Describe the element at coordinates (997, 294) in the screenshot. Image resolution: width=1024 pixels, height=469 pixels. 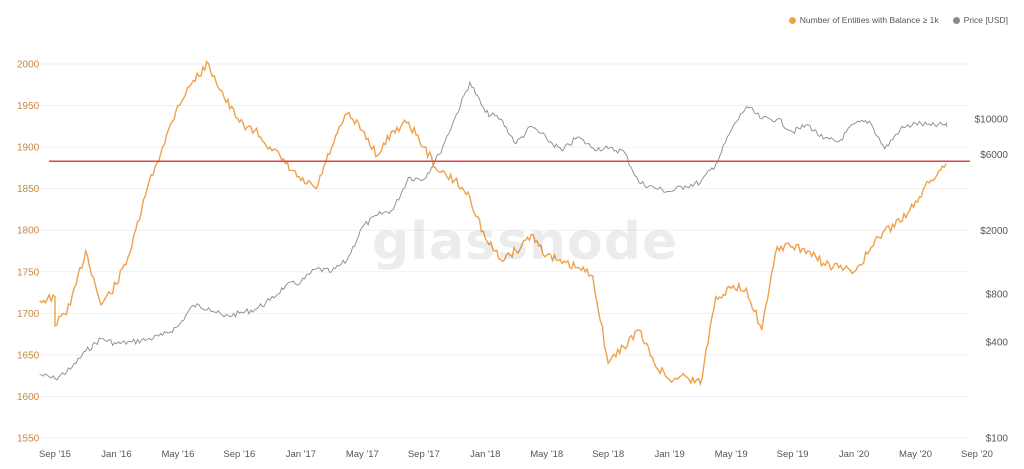
I see `y-right-tick-label: $800` at that location.